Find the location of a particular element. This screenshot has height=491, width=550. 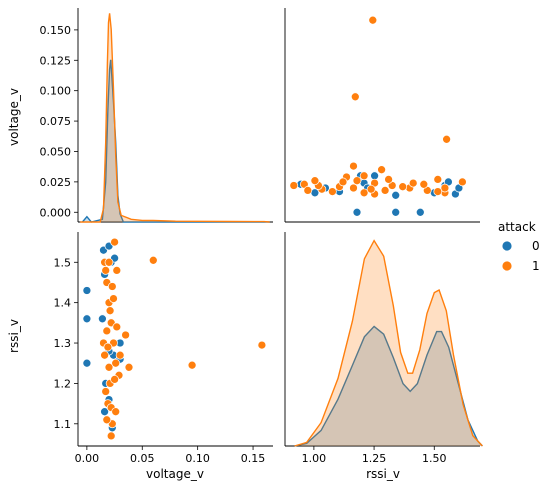

ytick-label-voltage-0: 0.000 is located at coordinates (56, 212).